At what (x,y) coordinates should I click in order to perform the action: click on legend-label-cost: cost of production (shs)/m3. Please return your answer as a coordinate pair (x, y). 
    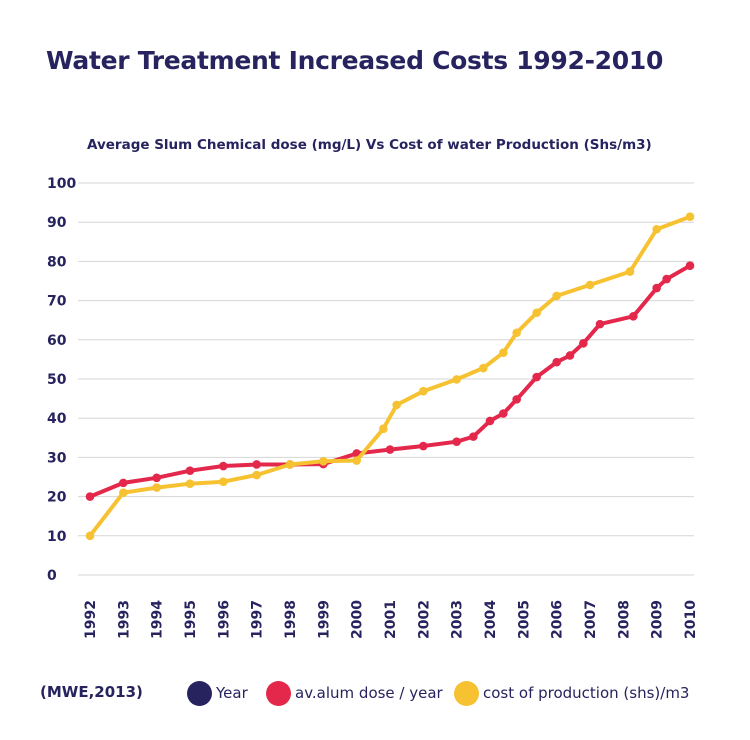
    Looking at the image, I should click on (586, 693).